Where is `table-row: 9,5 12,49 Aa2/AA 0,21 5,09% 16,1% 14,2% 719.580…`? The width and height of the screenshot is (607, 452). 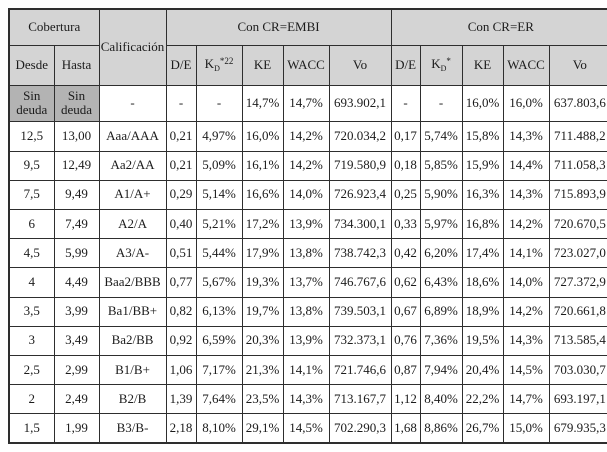 table-row: 9,5 12,49 Aa2/AA 0,21 5,09% 16,1% 14,2% 719.580… is located at coordinates (307, 165).